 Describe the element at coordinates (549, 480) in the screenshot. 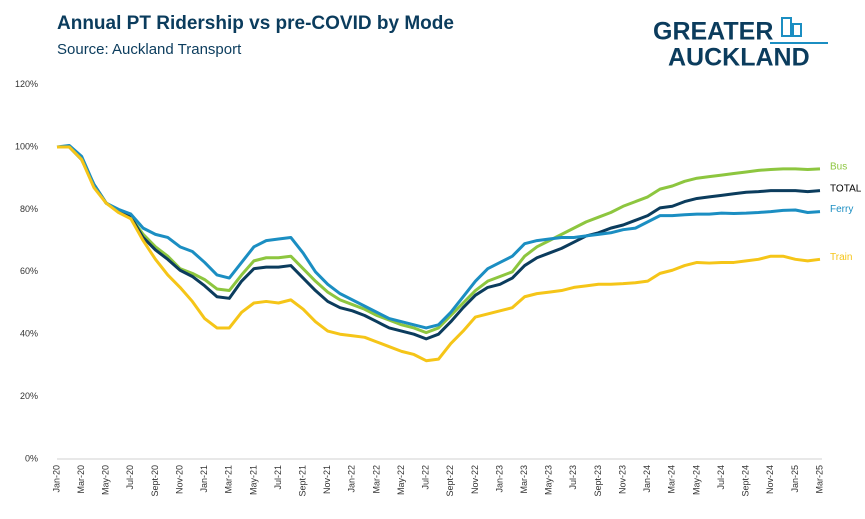

I see `x-tick-label: May-23` at that location.